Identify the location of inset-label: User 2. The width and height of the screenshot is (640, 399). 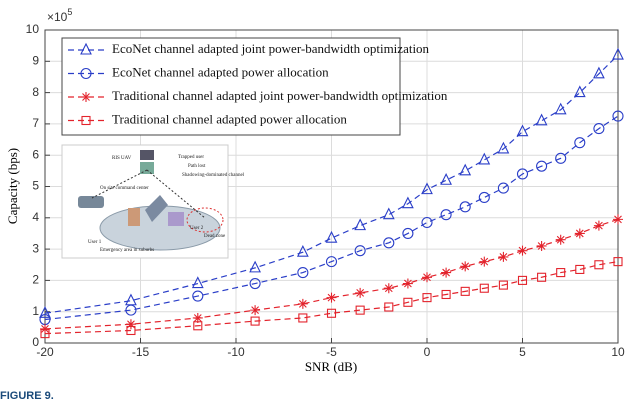
(197, 228).